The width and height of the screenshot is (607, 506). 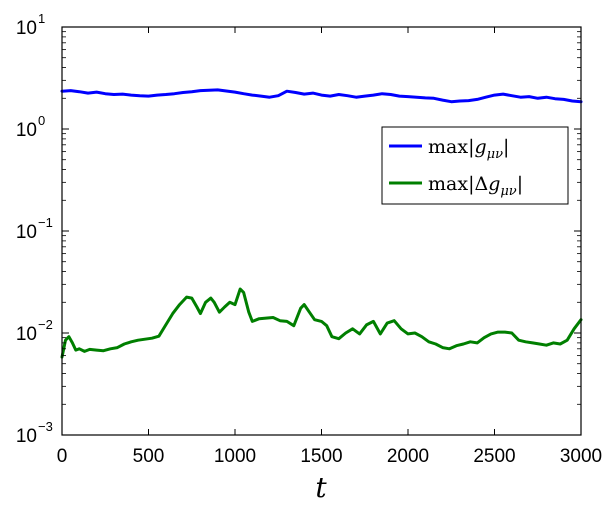 I want to click on y-tick-base-2: 10, so click(x=26, y=232).